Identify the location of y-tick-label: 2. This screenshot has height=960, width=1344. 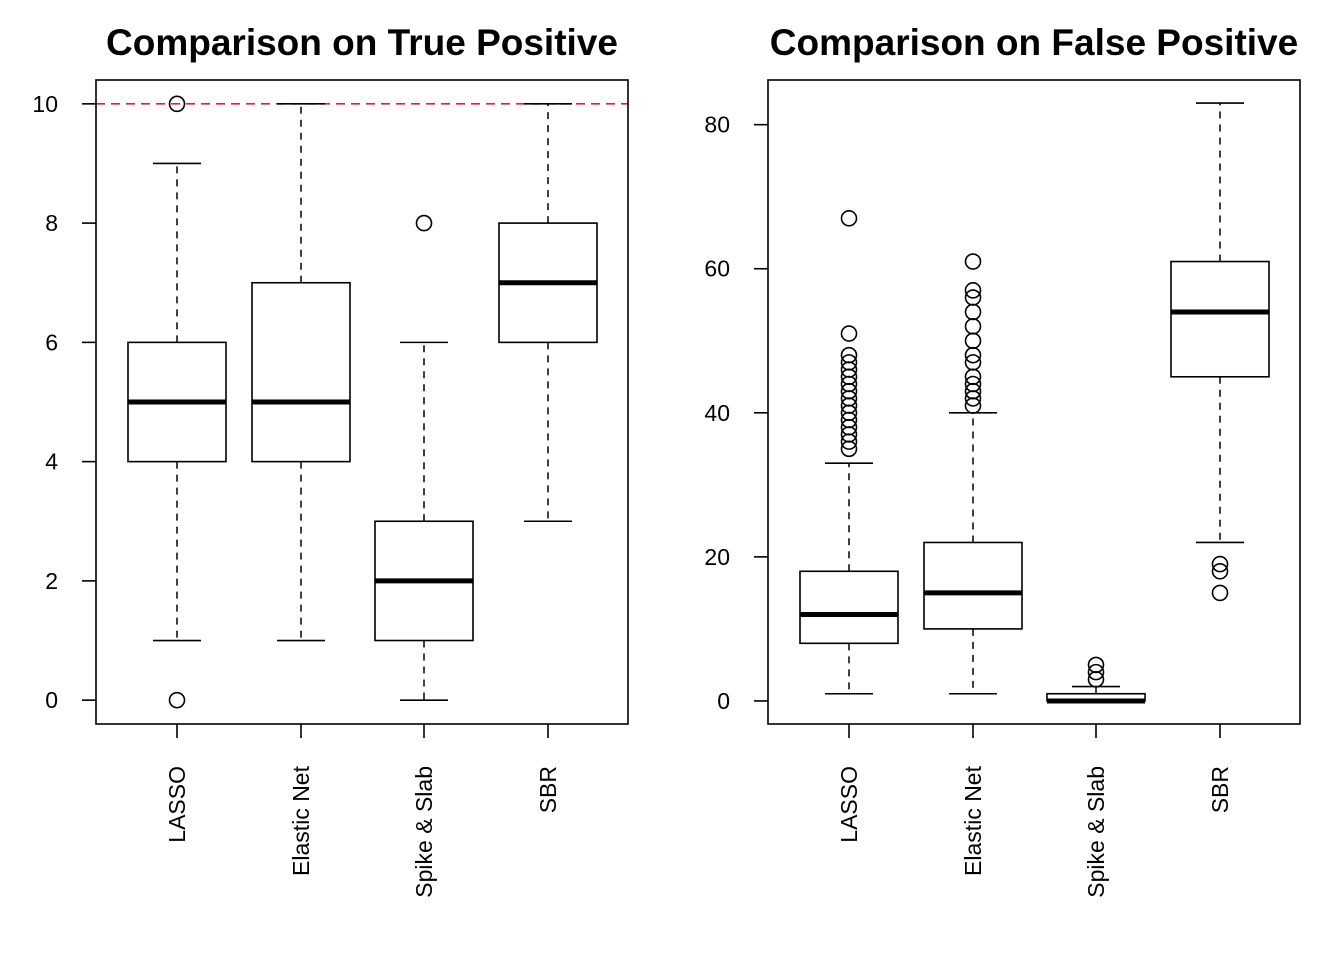
(51, 581).